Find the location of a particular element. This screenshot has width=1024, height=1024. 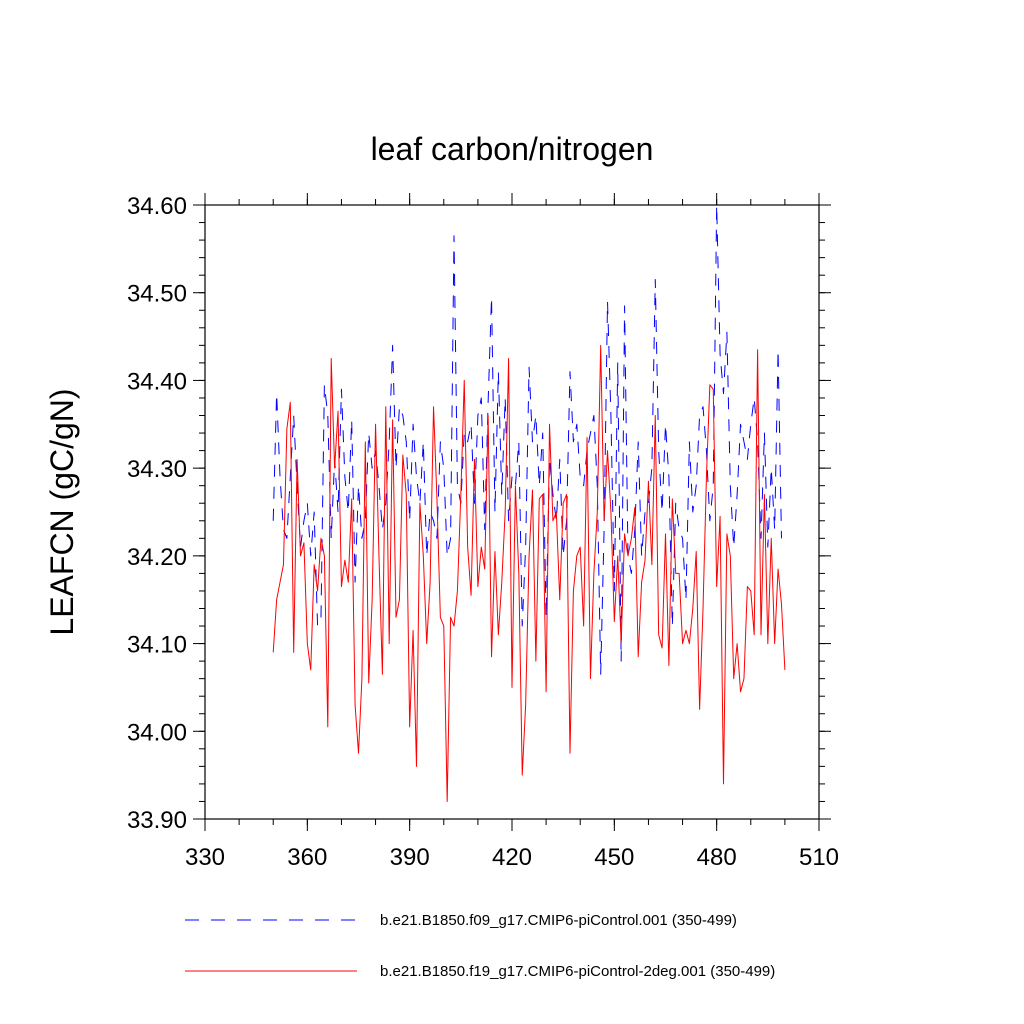

x-tick-label: 360 is located at coordinates (307, 857).